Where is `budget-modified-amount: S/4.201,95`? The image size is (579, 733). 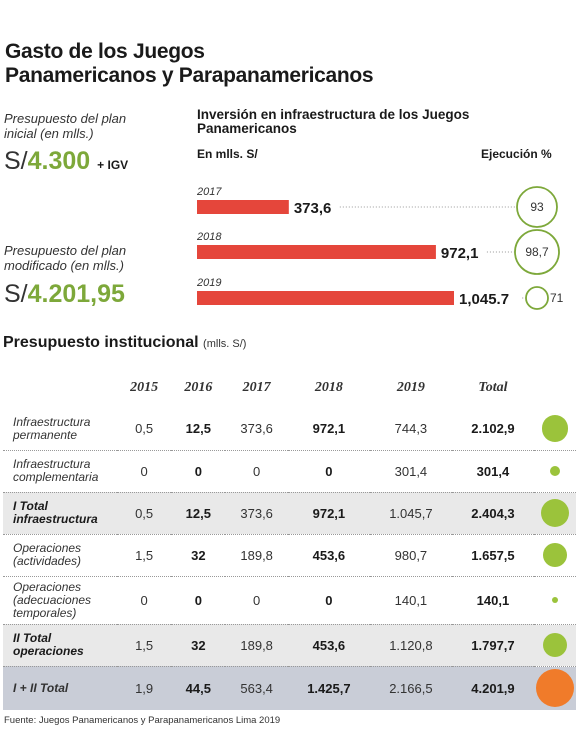
budget-modified-amount: S/4.201,95 is located at coordinates (64, 294).